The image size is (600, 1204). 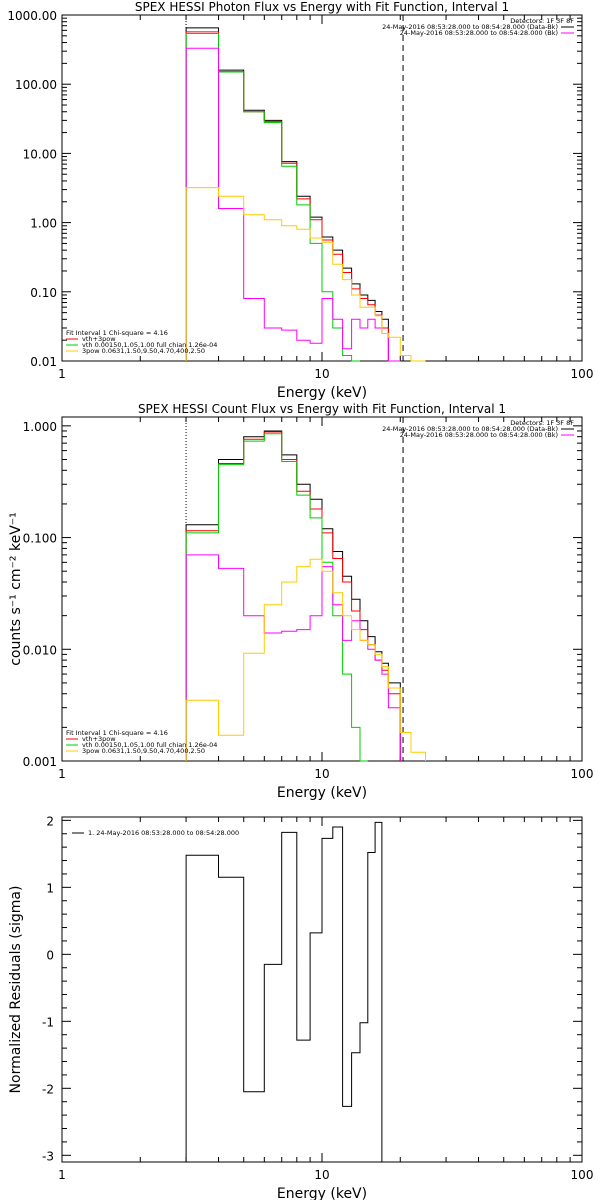 What do you see at coordinates (43, 224) in the screenshot?
I see `y-tick-label: 1.00` at bounding box center [43, 224].